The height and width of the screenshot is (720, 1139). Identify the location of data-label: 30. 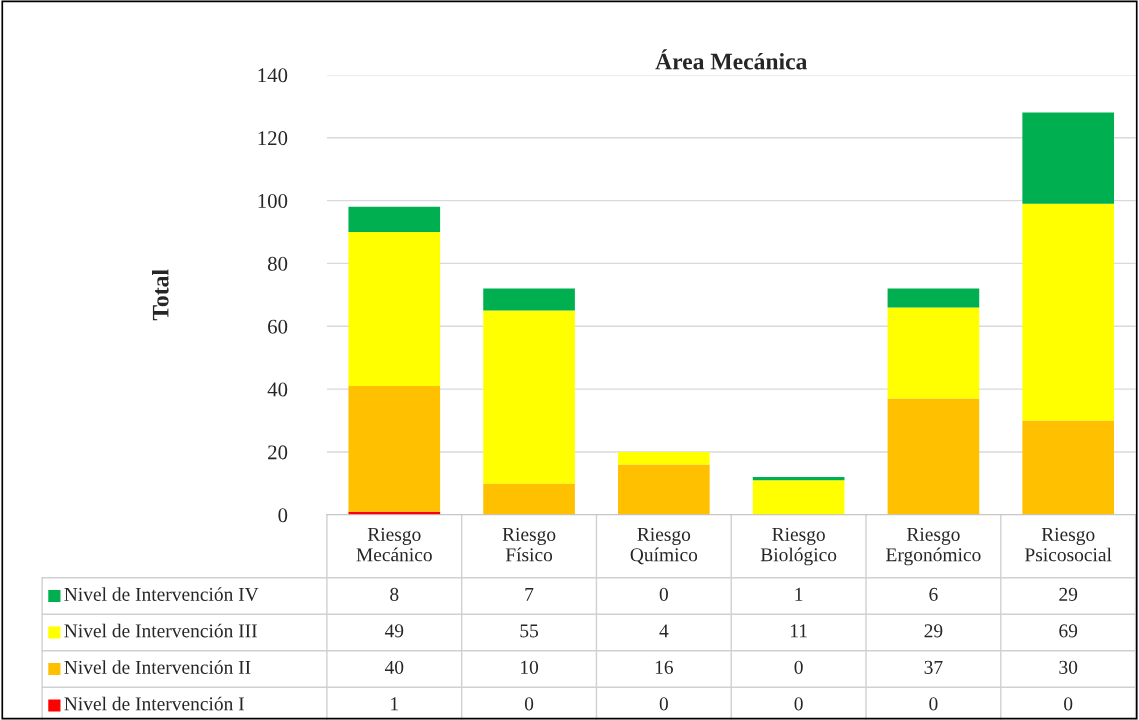
(1068, 667).